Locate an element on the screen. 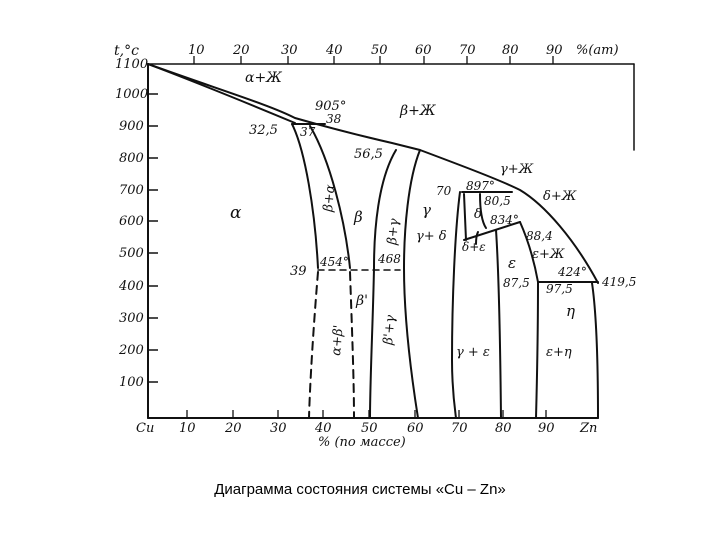 The image size is (720, 540). top-axis is located at coordinates (373, 60).